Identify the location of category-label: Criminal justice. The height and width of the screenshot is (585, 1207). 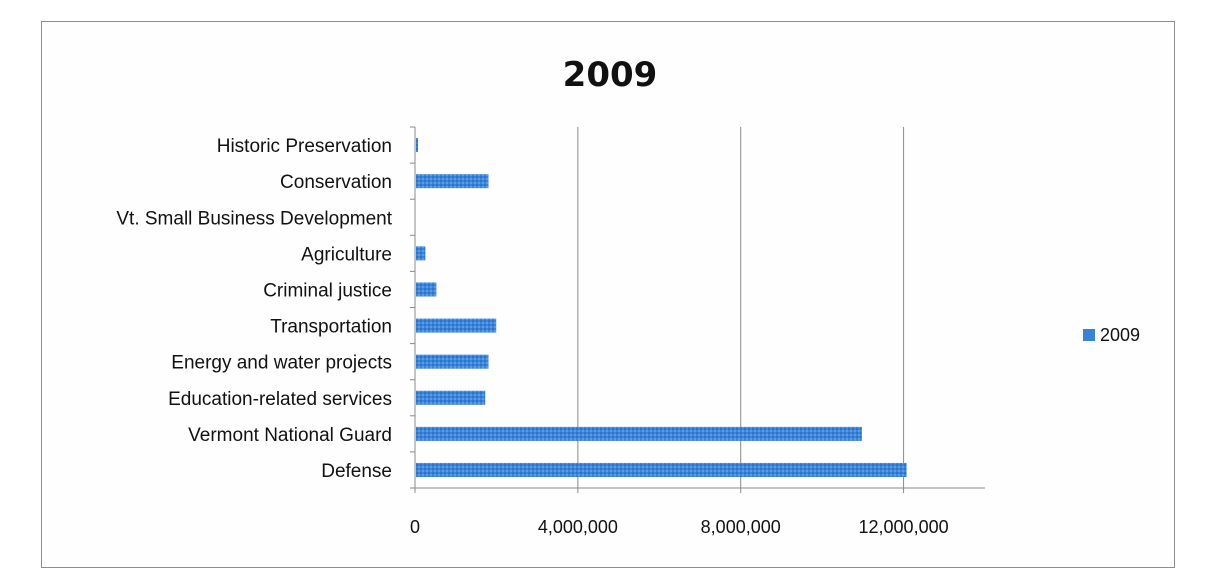
(327, 290).